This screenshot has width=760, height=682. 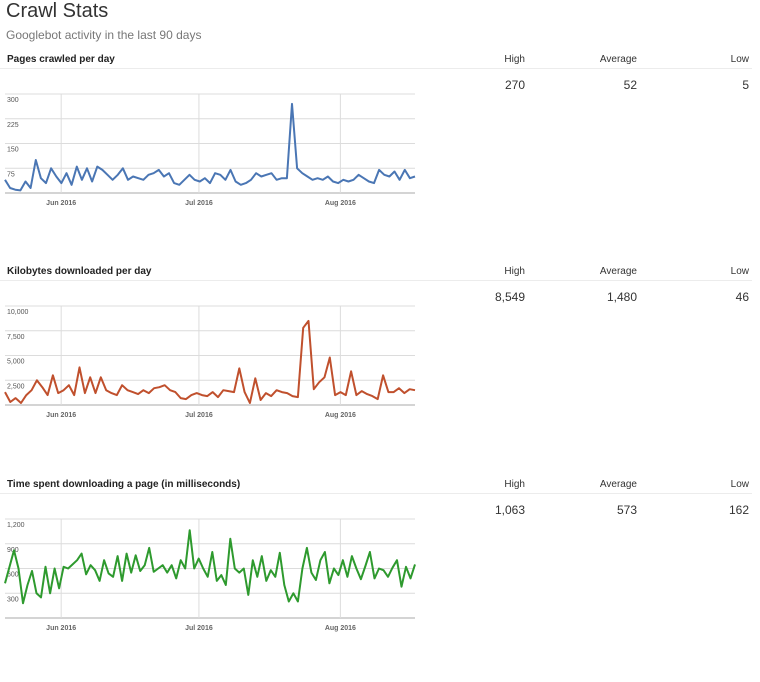 What do you see at coordinates (13, 125) in the screenshot?
I see `y-tick-label: 225` at bounding box center [13, 125].